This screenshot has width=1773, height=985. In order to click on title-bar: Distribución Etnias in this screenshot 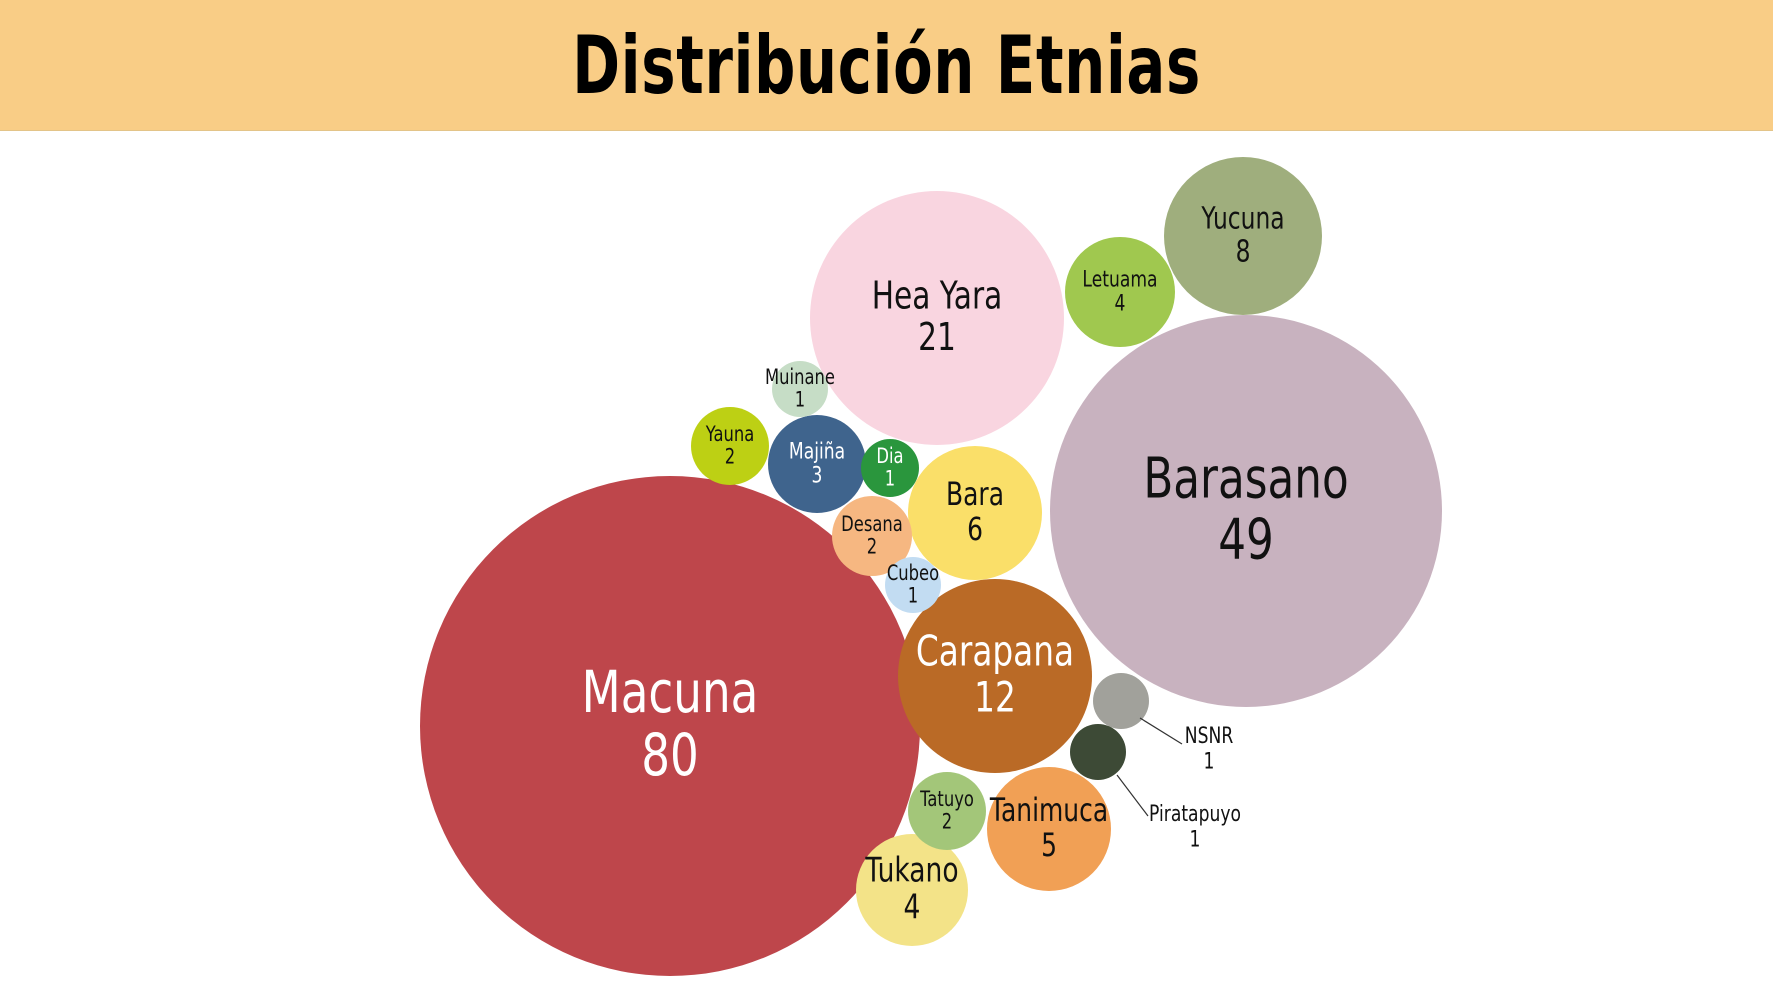, I will do `click(886, 65)`.